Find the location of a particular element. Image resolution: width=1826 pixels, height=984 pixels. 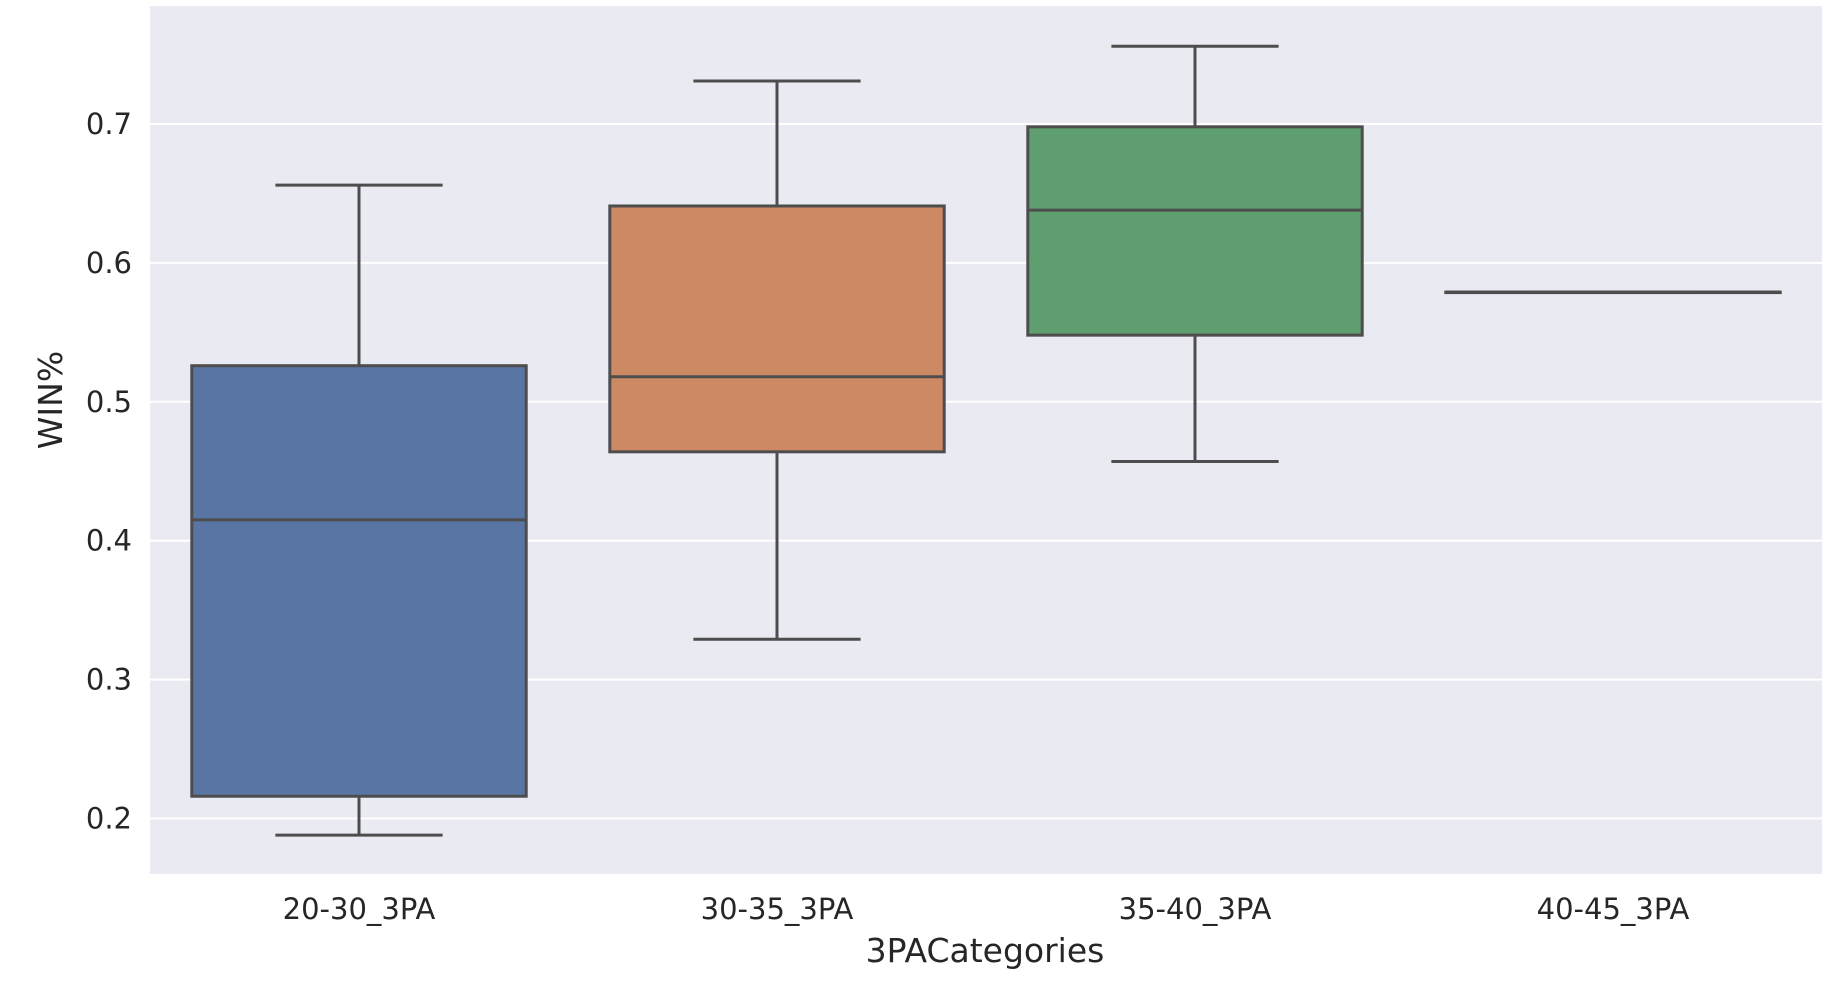

box-20-30_3PA is located at coordinates (359, 510).